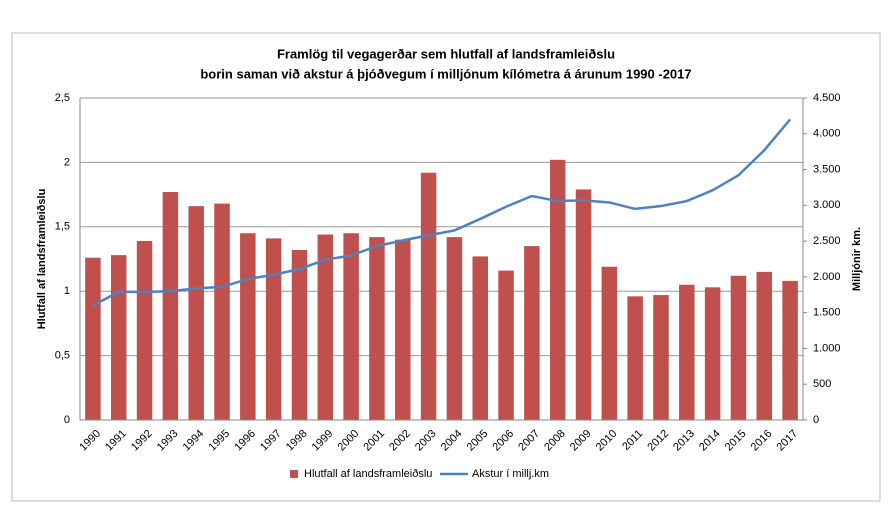  I want to click on x-tick-label: 2012, so click(658, 441).